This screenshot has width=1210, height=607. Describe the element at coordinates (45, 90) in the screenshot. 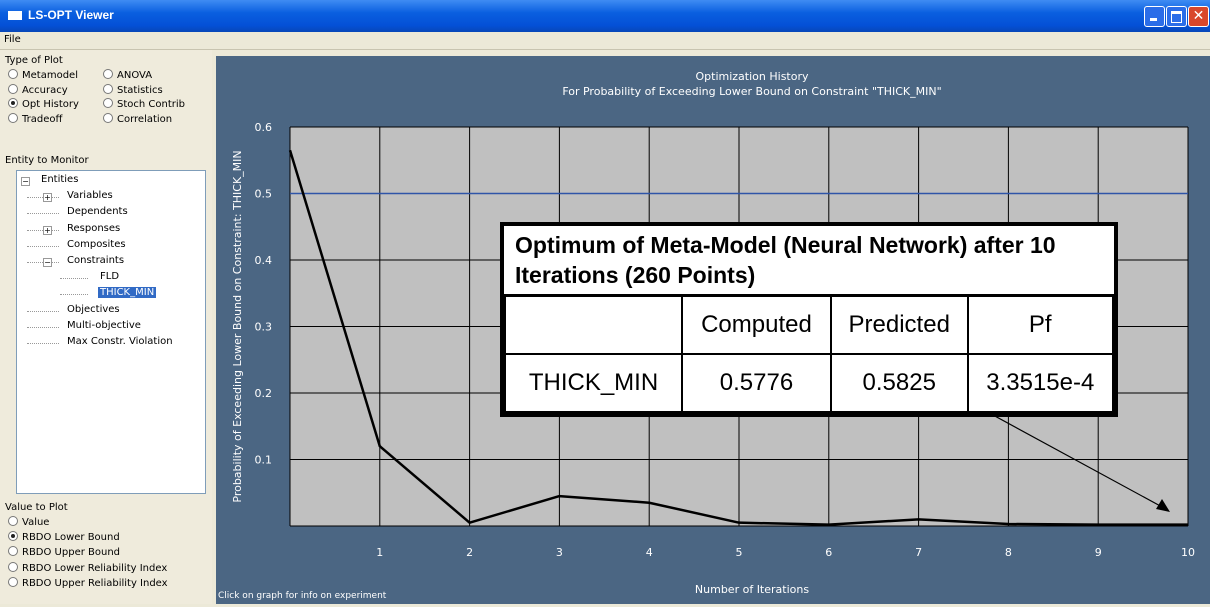

I see `radio-label: Accuracy` at that location.